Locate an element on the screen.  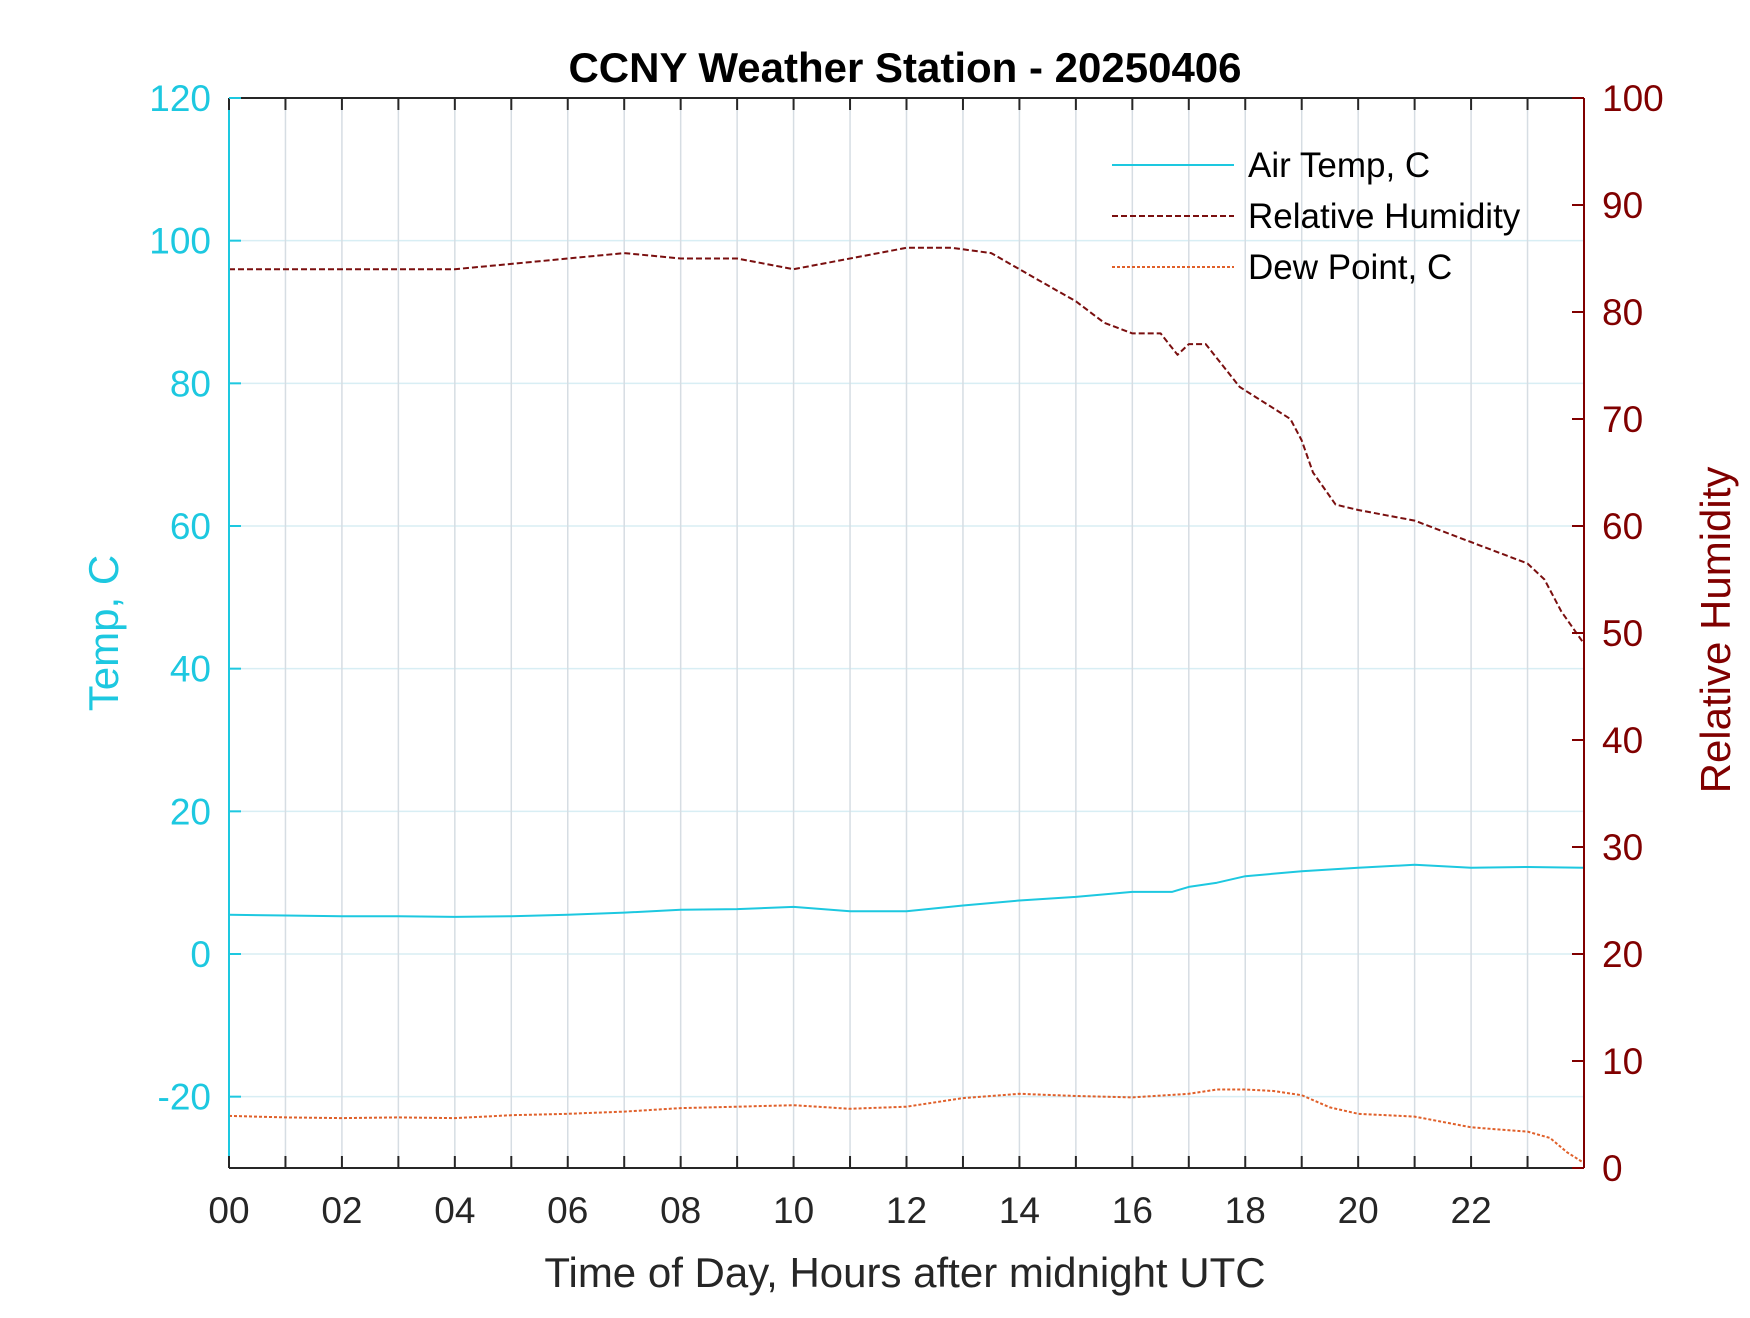
y-left-tick-label: 60 is located at coordinates (190, 526).